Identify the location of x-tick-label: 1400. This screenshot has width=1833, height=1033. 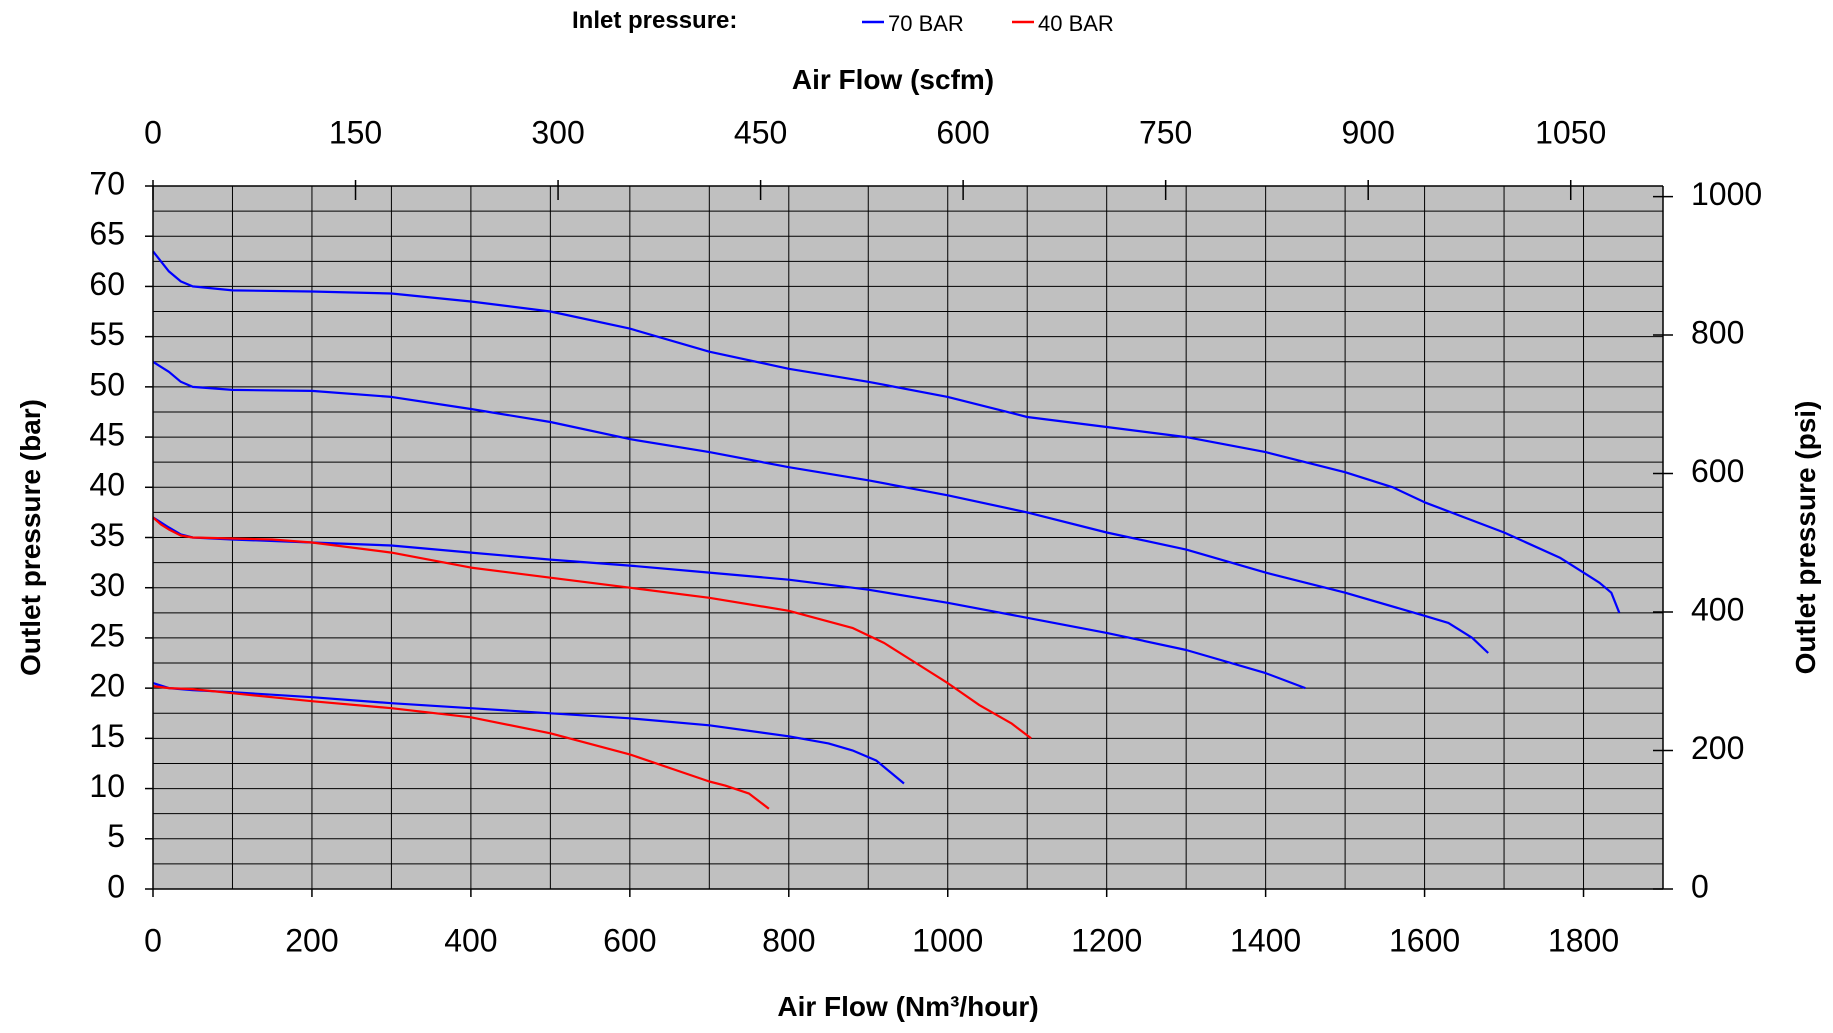
(1265, 940).